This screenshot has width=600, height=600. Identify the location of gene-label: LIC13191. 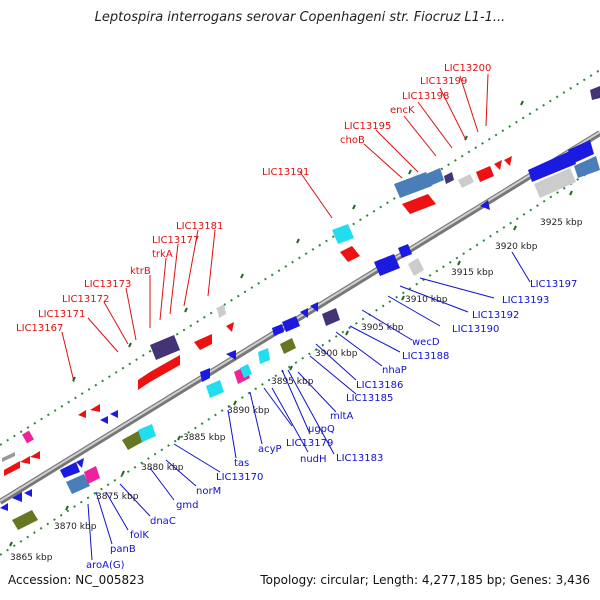
(285, 172).